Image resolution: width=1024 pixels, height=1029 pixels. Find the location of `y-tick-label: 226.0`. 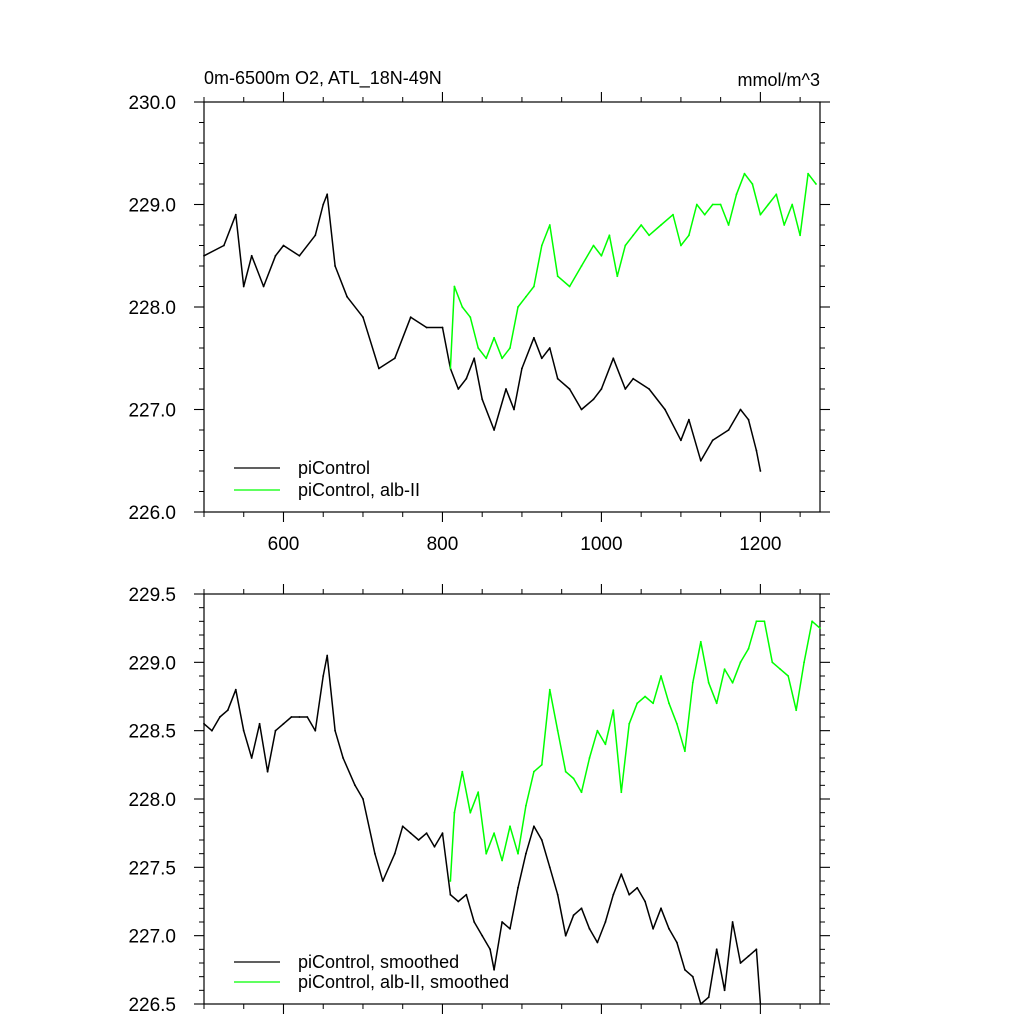

y-tick-label: 226.0 is located at coordinates (152, 513).